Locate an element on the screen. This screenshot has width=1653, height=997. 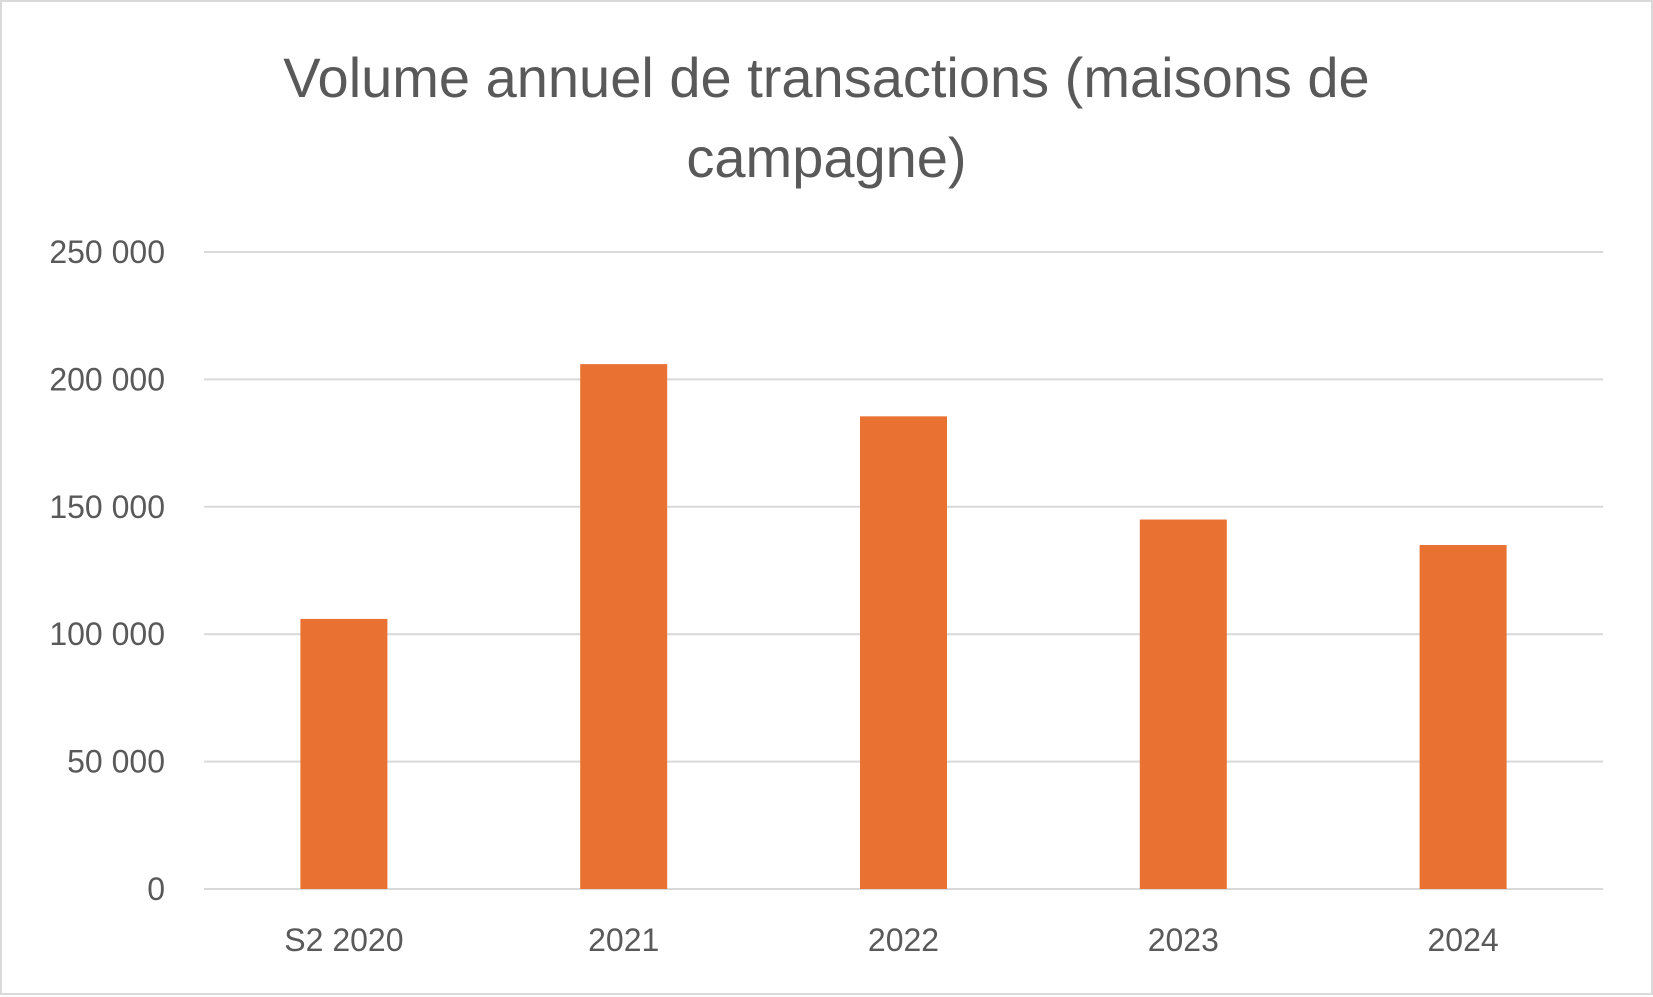
x-tick-label: S2 2020 is located at coordinates (343, 940).